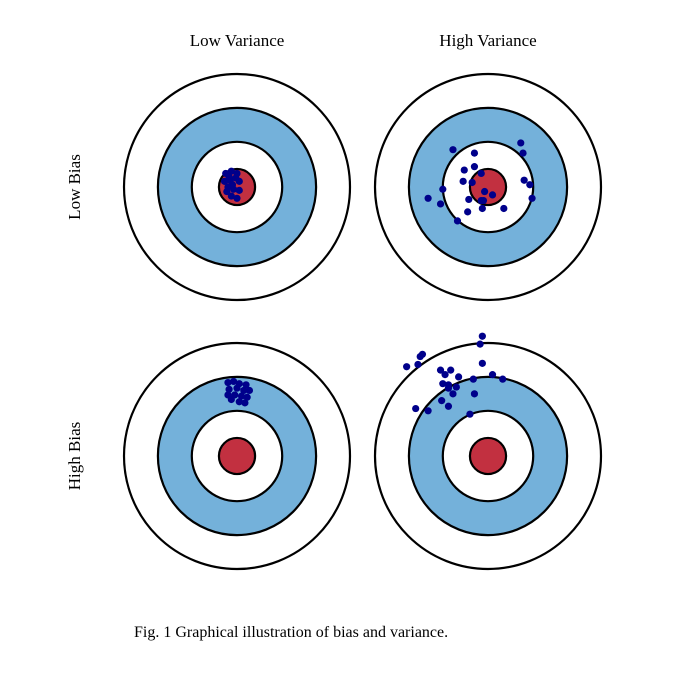 This screenshot has width=694, height=680. What do you see at coordinates (237, 40) in the screenshot?
I see `column-label-low-variance: Low Variance` at bounding box center [237, 40].